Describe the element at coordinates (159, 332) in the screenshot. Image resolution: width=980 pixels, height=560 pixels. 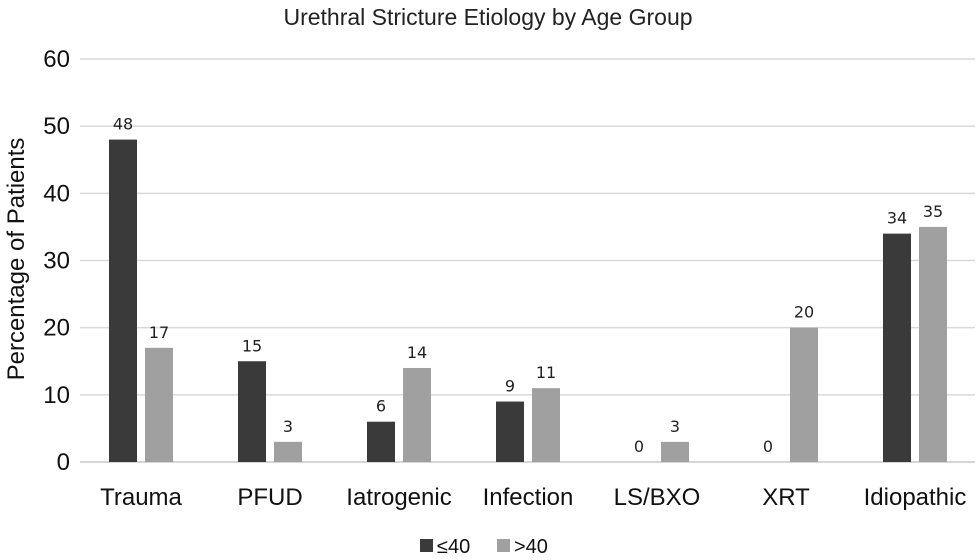
I see `data-label: 17` at that location.